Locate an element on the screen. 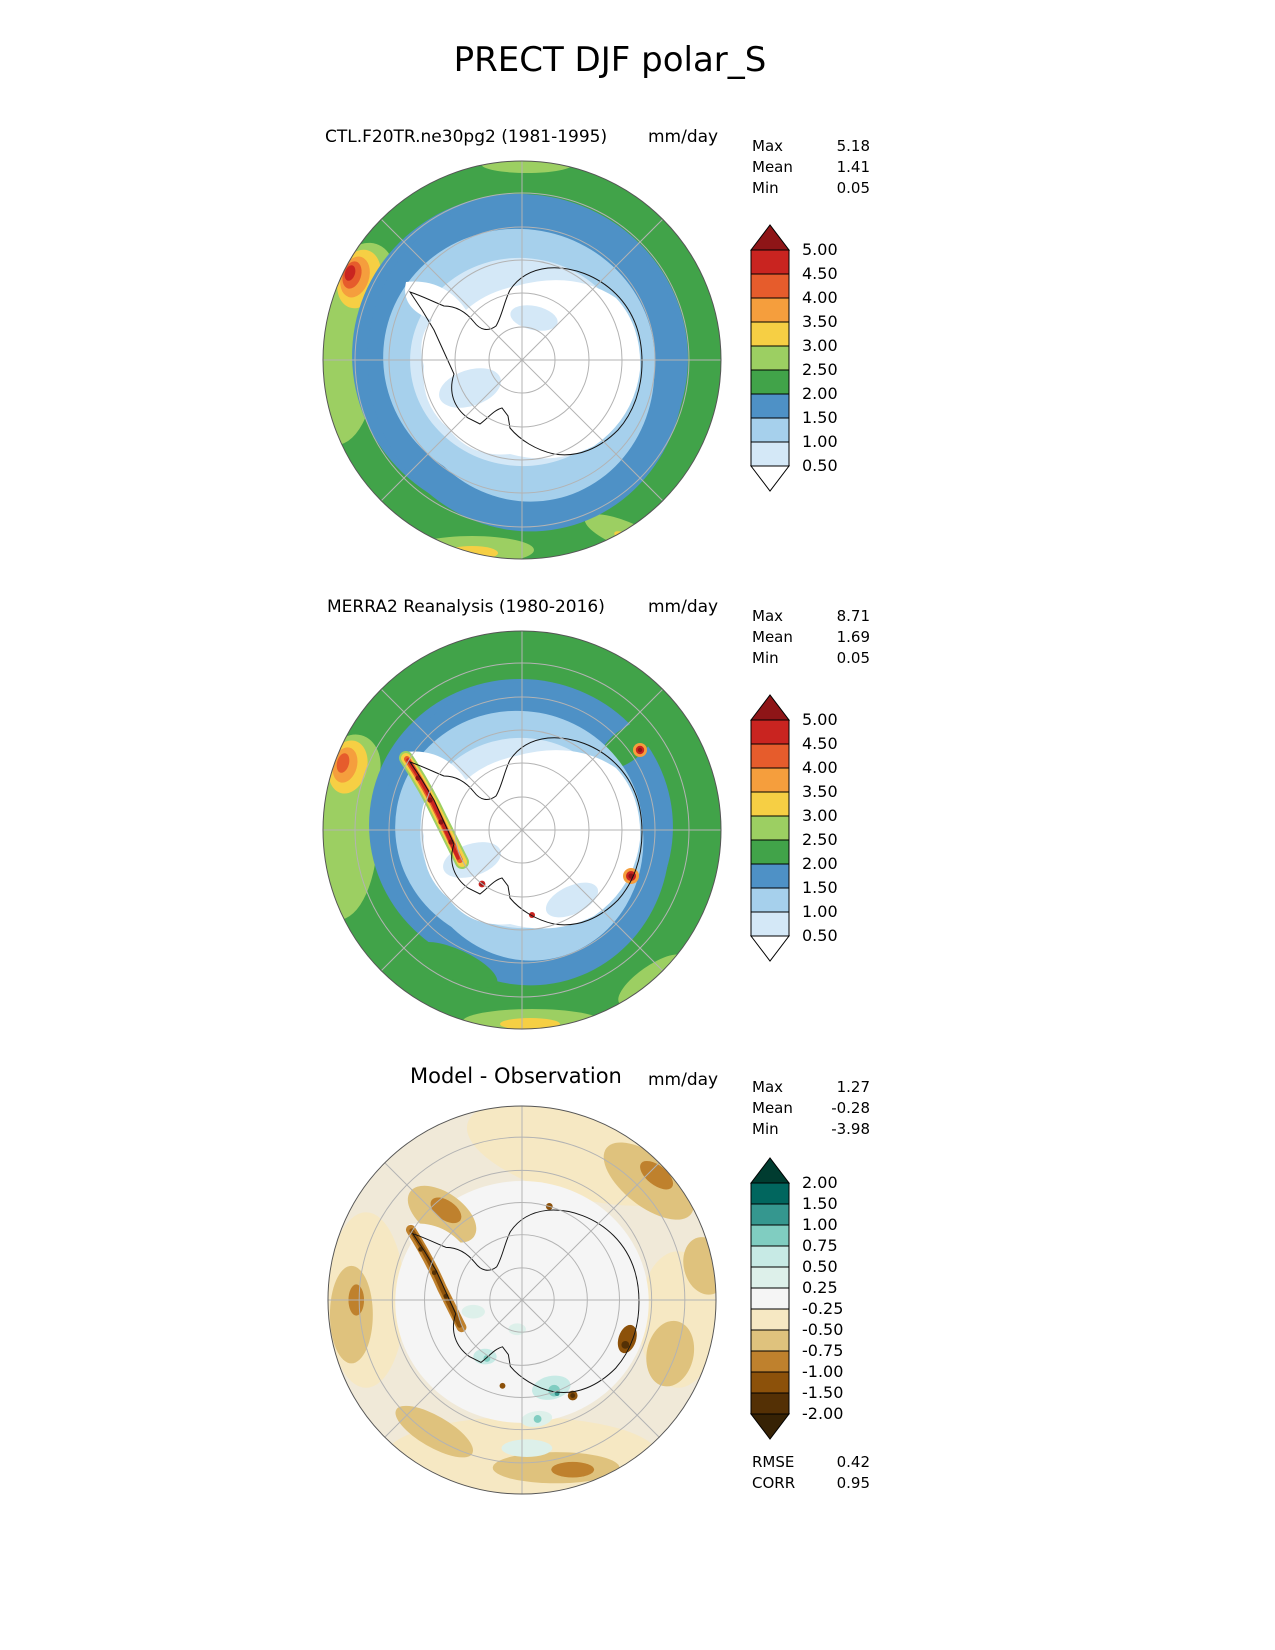  svg-text: 2.50 is located at coordinates (820, 839).